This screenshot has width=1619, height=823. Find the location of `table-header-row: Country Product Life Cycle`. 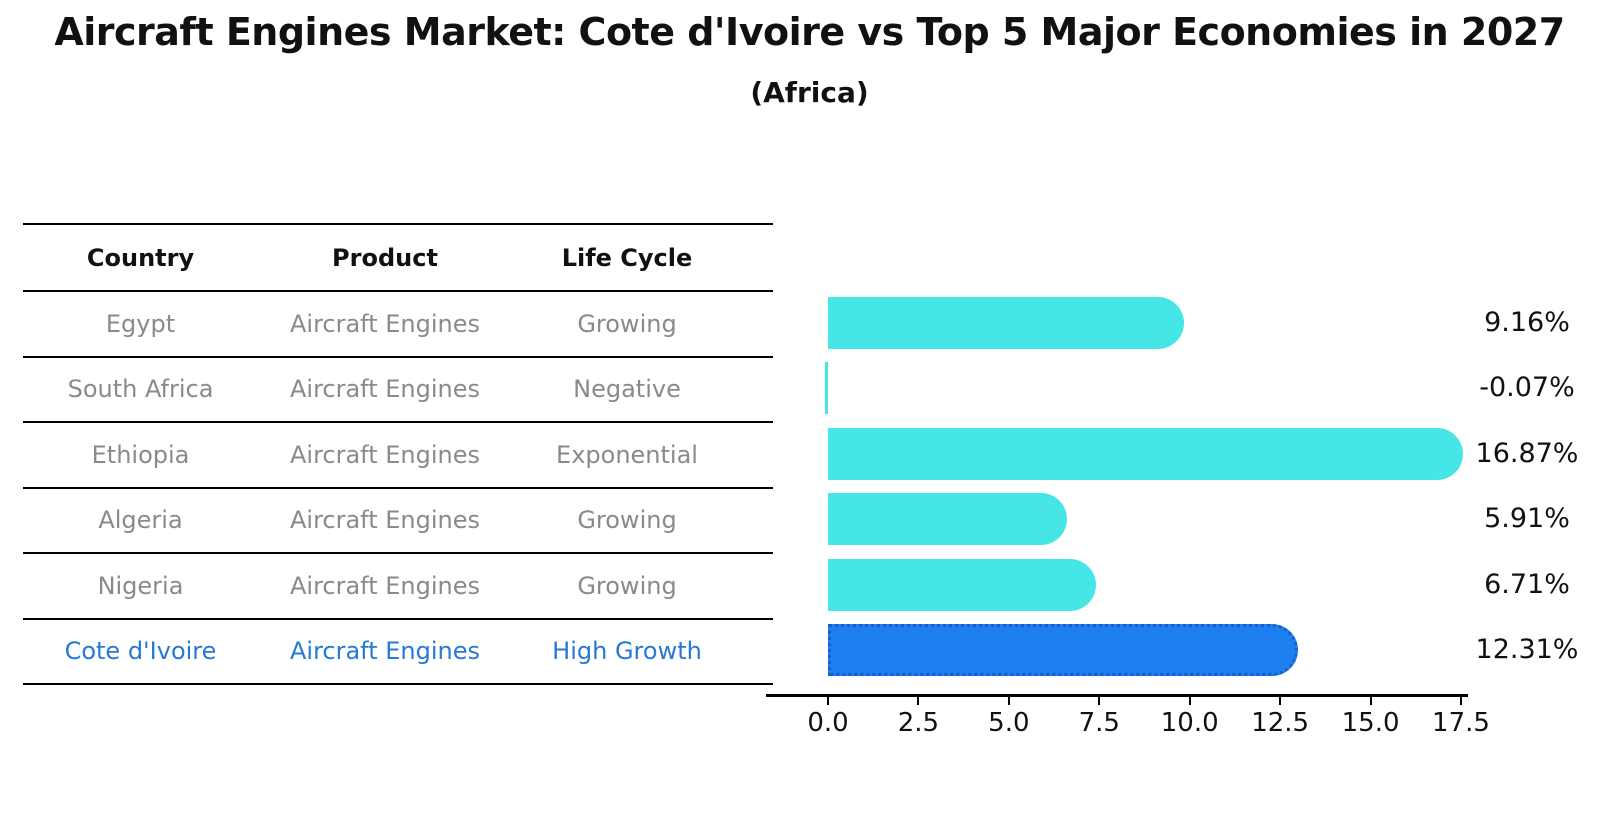

table-header-row: Country Product Life Cycle is located at coordinates (398, 258).